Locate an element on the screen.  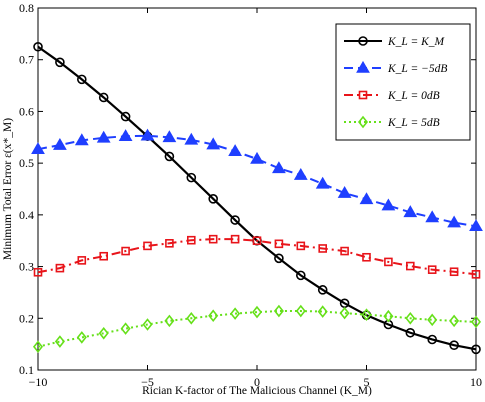
legend-label: K_L = 0dB is located at coordinates (413, 96).